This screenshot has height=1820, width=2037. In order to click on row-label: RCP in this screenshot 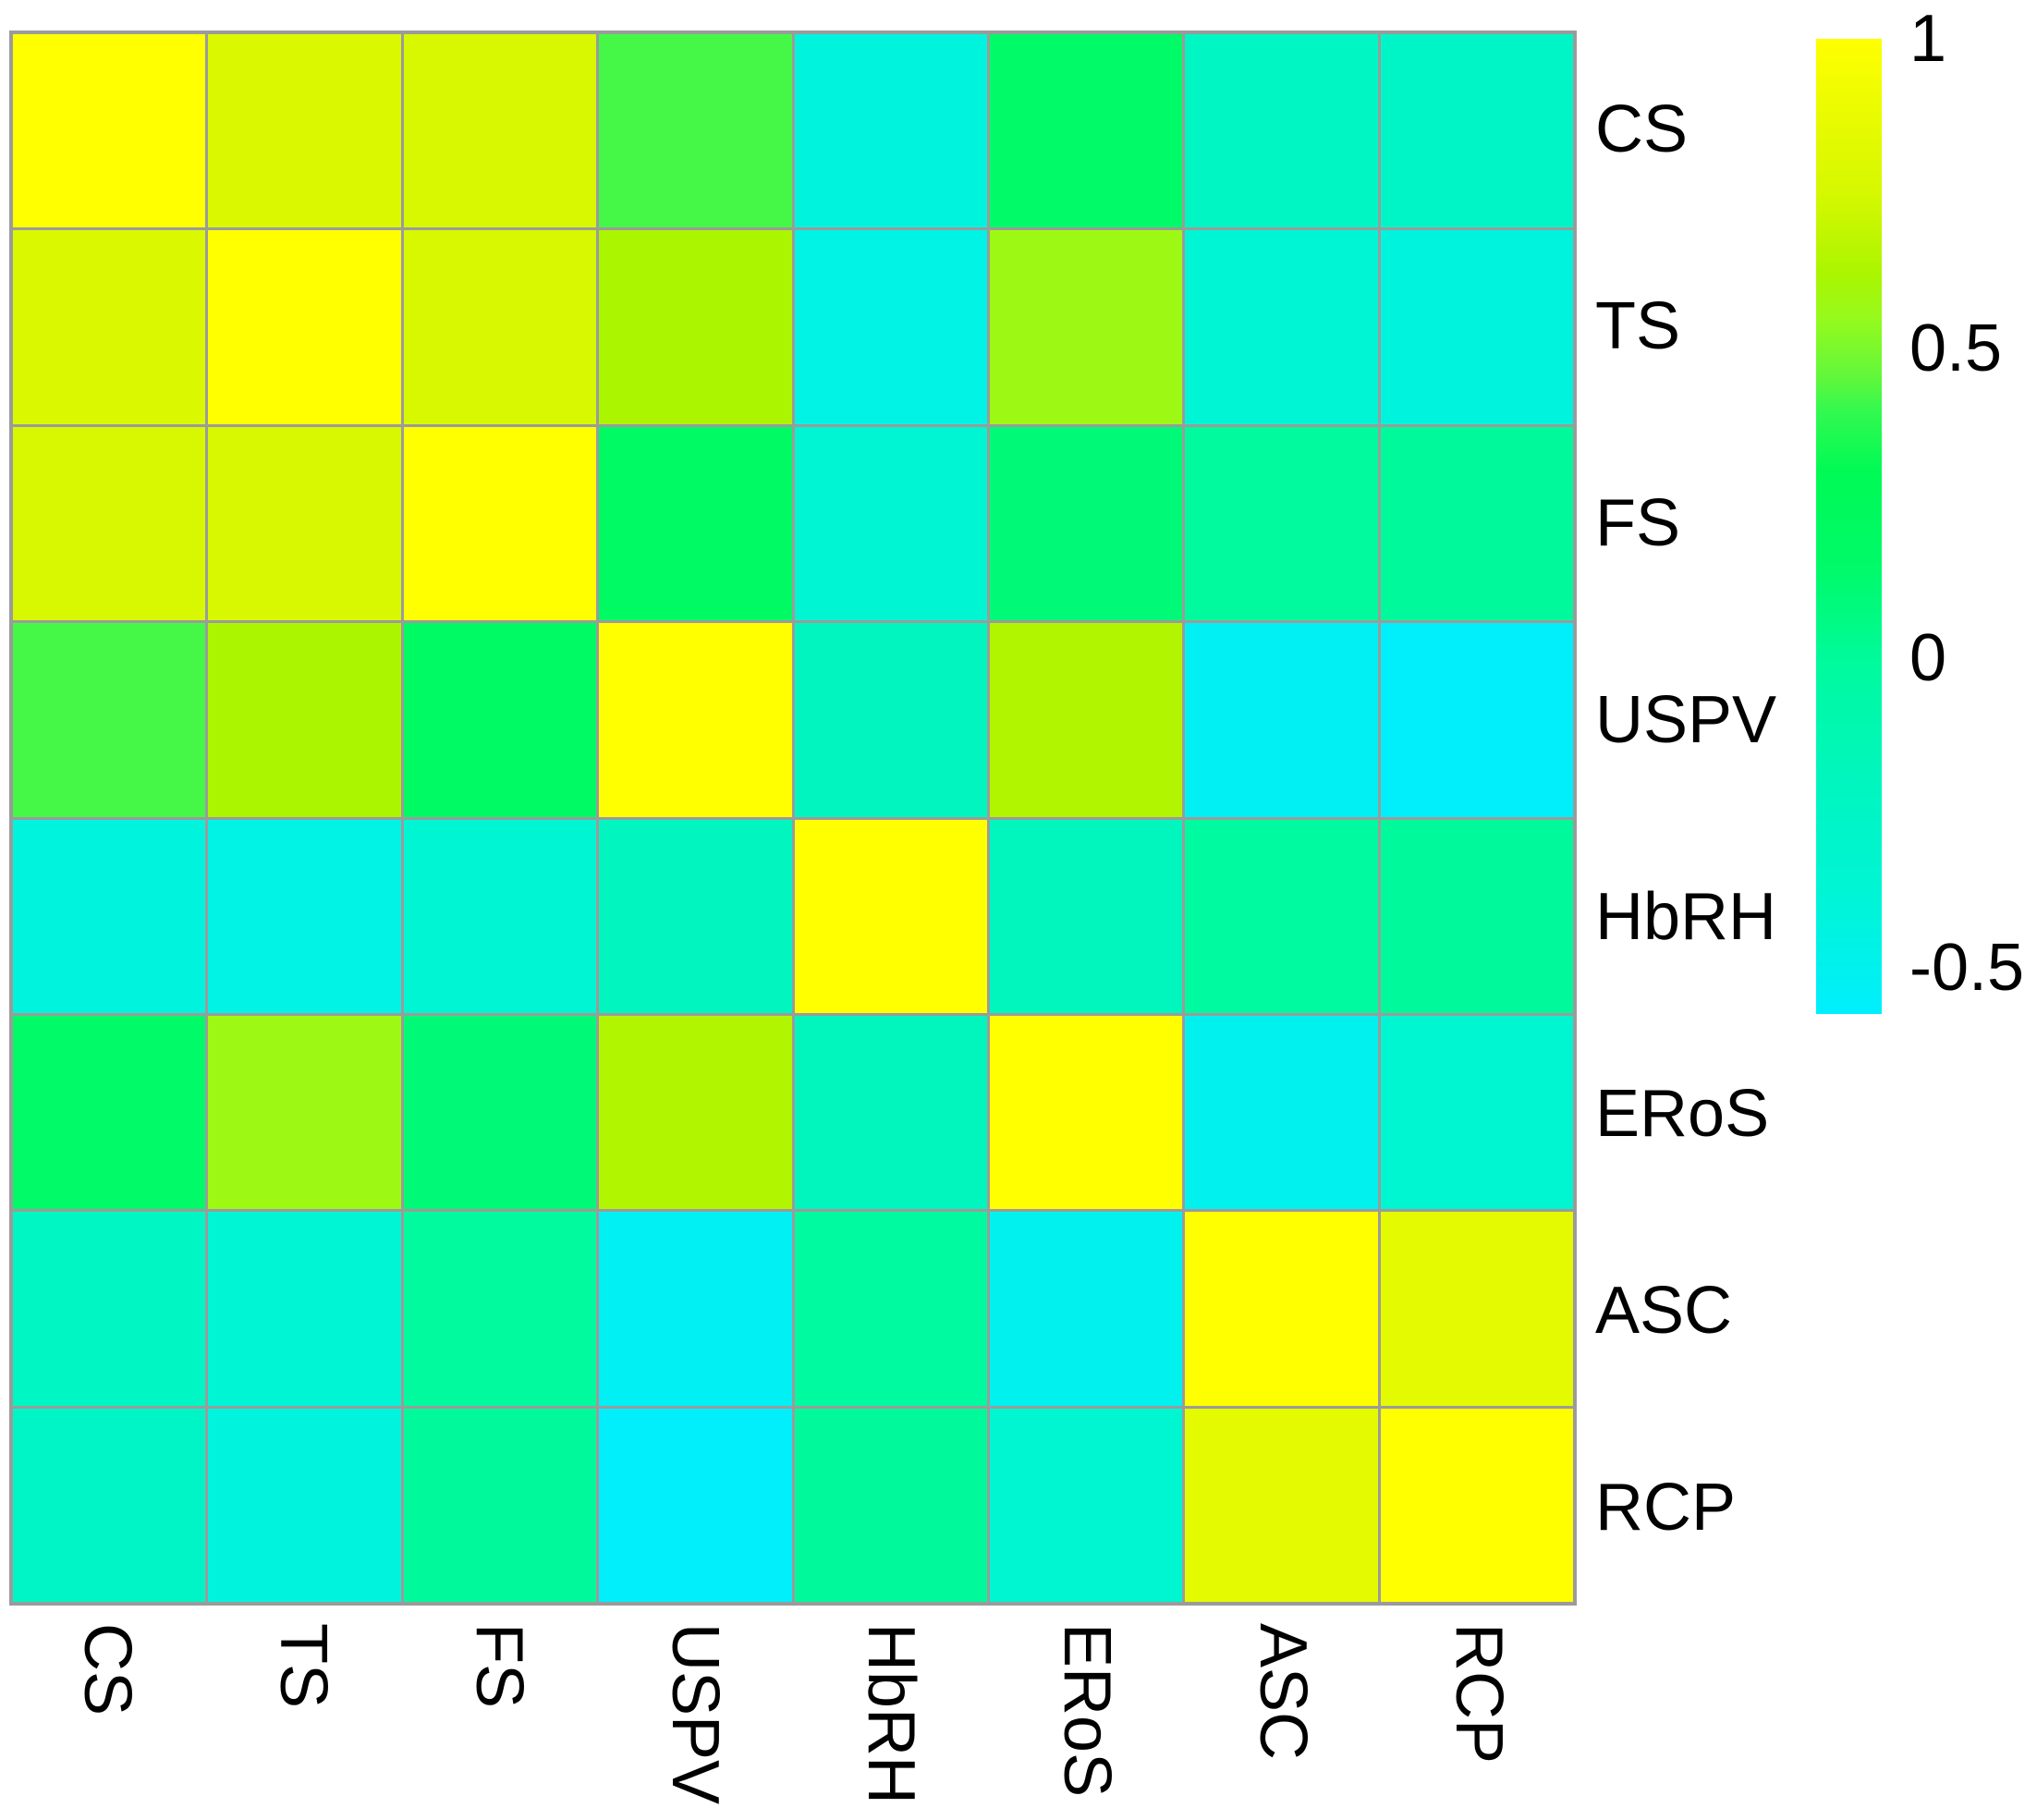, I will do `click(1666, 1507)`.